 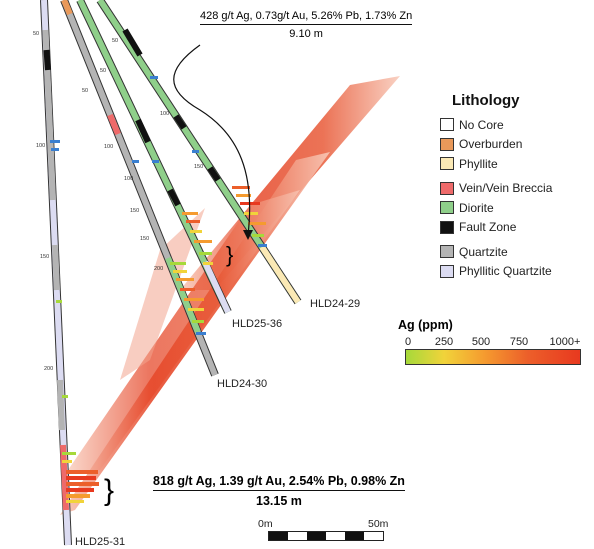 I want to click on legend-label: Phyllitic Quartzite, so click(x=505, y=271).